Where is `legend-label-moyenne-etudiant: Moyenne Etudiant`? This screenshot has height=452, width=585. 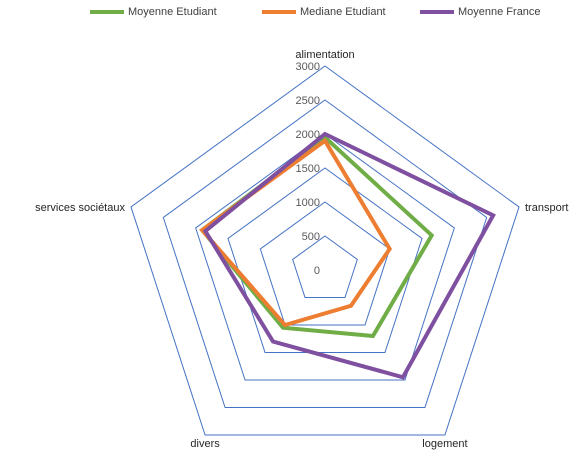
legend-label-moyenne-etudiant: Moyenne Etudiant is located at coordinates (172, 12).